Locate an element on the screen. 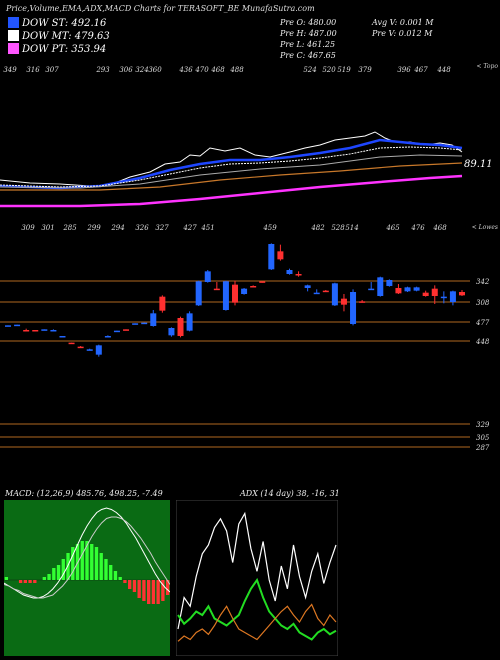  legend-dow-pt: DOW PT: 353.94 is located at coordinates (57, 49).